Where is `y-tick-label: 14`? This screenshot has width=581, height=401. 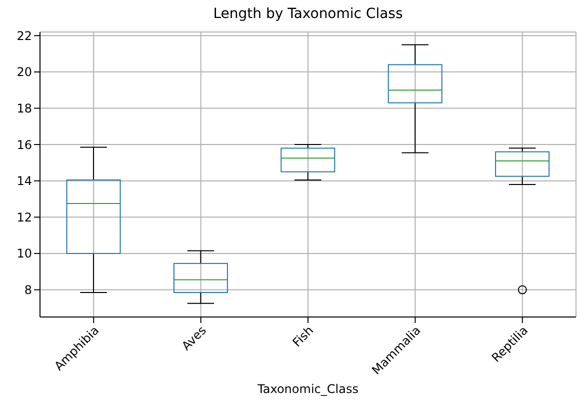
y-tick-label: 14 is located at coordinates (24, 181).